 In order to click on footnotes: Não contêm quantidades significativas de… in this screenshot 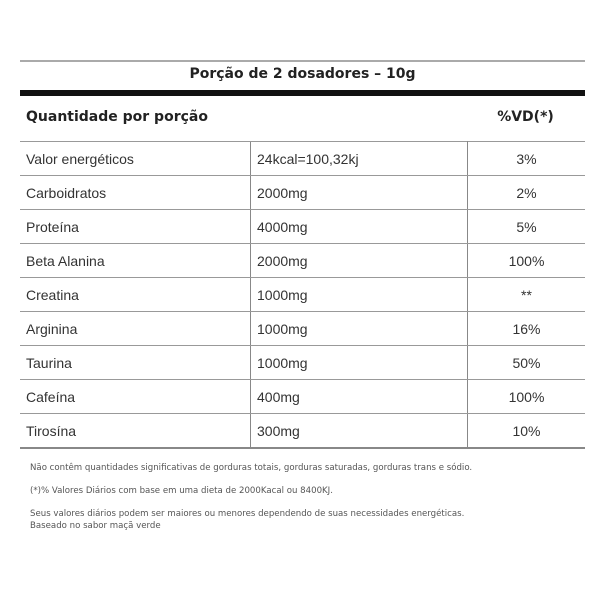, I will do `click(310, 502)`.